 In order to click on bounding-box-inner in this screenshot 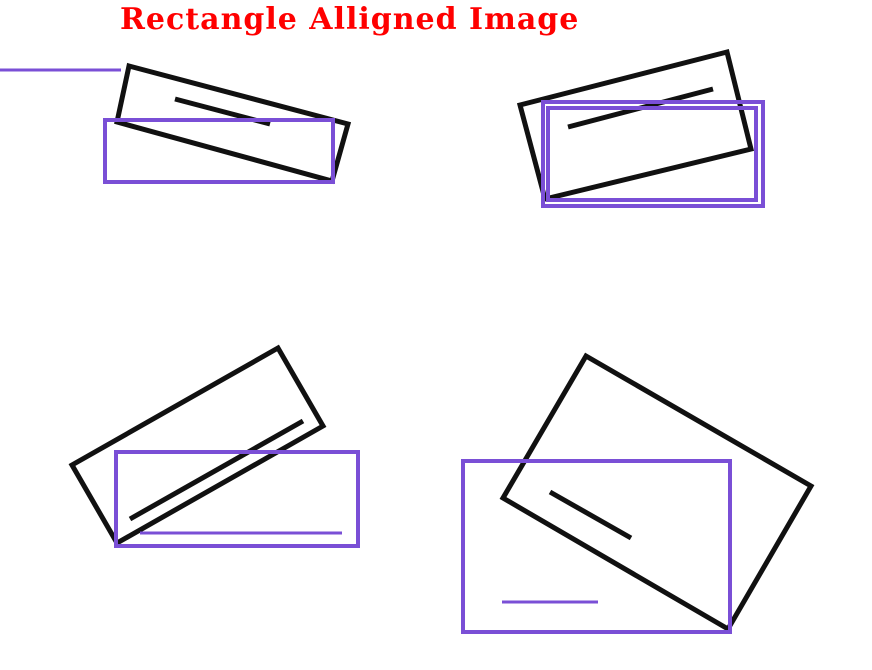, I will do `click(652, 154)`.